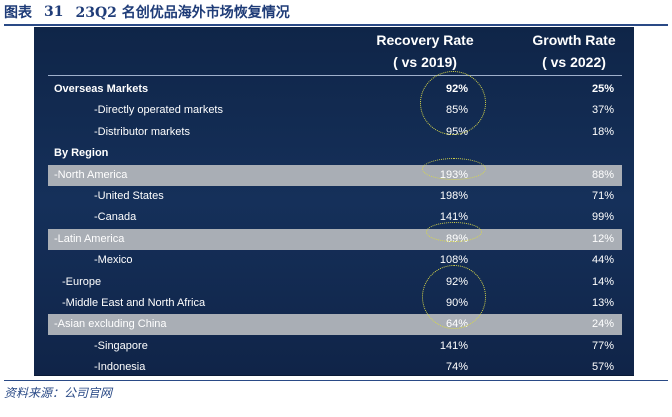 The width and height of the screenshot is (672, 417). I want to click on table-row: Overseas Markets 92% 25%, so click(335, 89).